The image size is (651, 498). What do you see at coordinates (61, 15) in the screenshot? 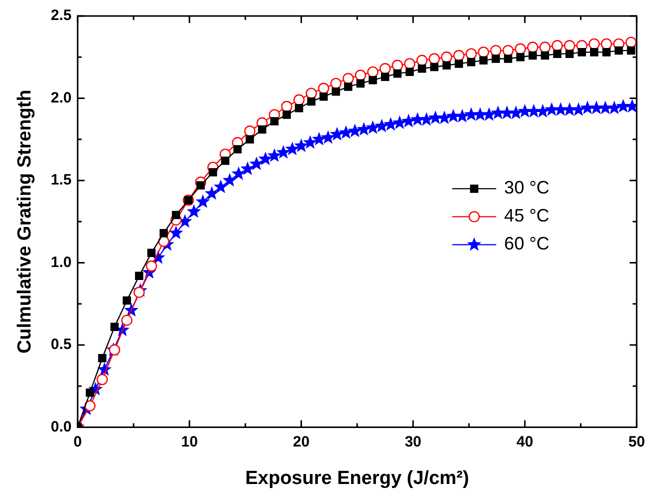
I see `y-tick-label: 2.5` at bounding box center [61, 15].